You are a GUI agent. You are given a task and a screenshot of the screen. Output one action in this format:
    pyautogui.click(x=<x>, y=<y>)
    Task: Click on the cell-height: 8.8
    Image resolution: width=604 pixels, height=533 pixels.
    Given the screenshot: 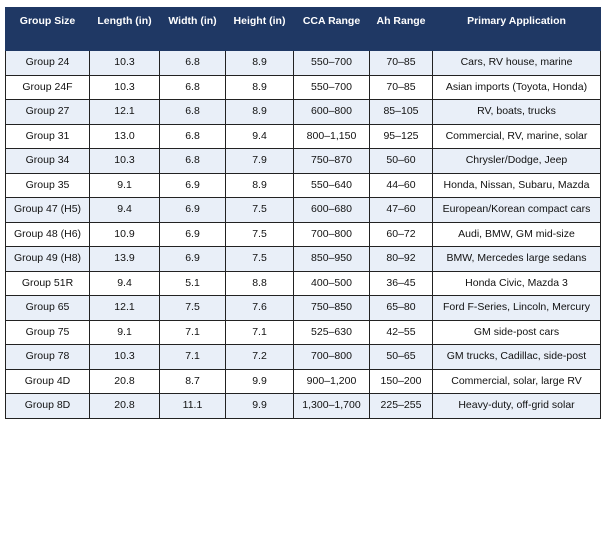 What is the action you would take?
    pyautogui.click(x=259, y=283)
    